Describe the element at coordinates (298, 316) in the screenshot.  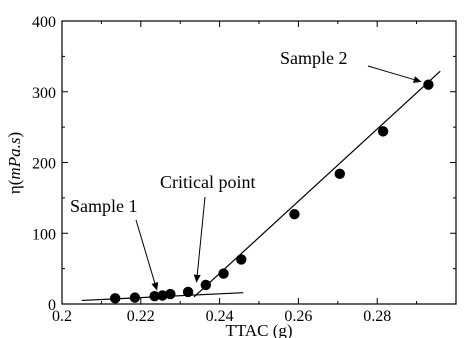
I see `x-tick-label: 0.26` at that location.